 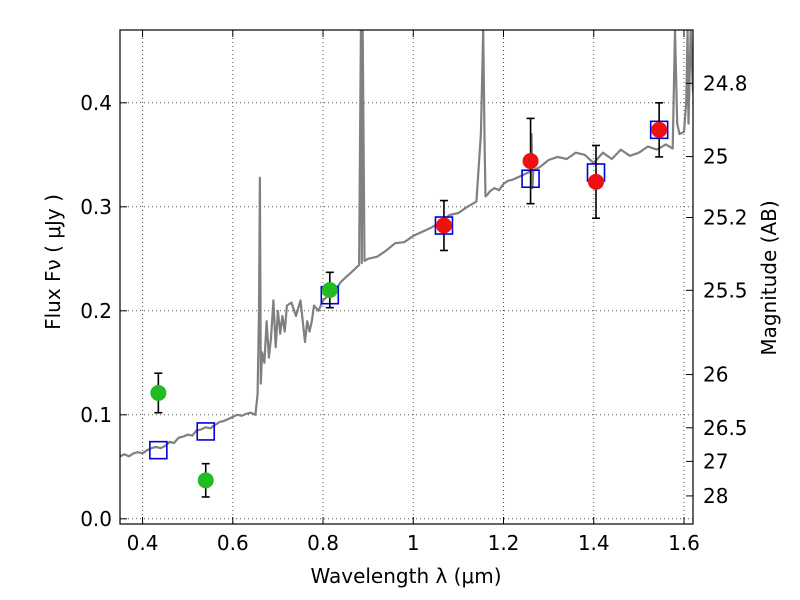 What do you see at coordinates (715, 375) in the screenshot?
I see `magnitude-tick-label: 26` at bounding box center [715, 375].